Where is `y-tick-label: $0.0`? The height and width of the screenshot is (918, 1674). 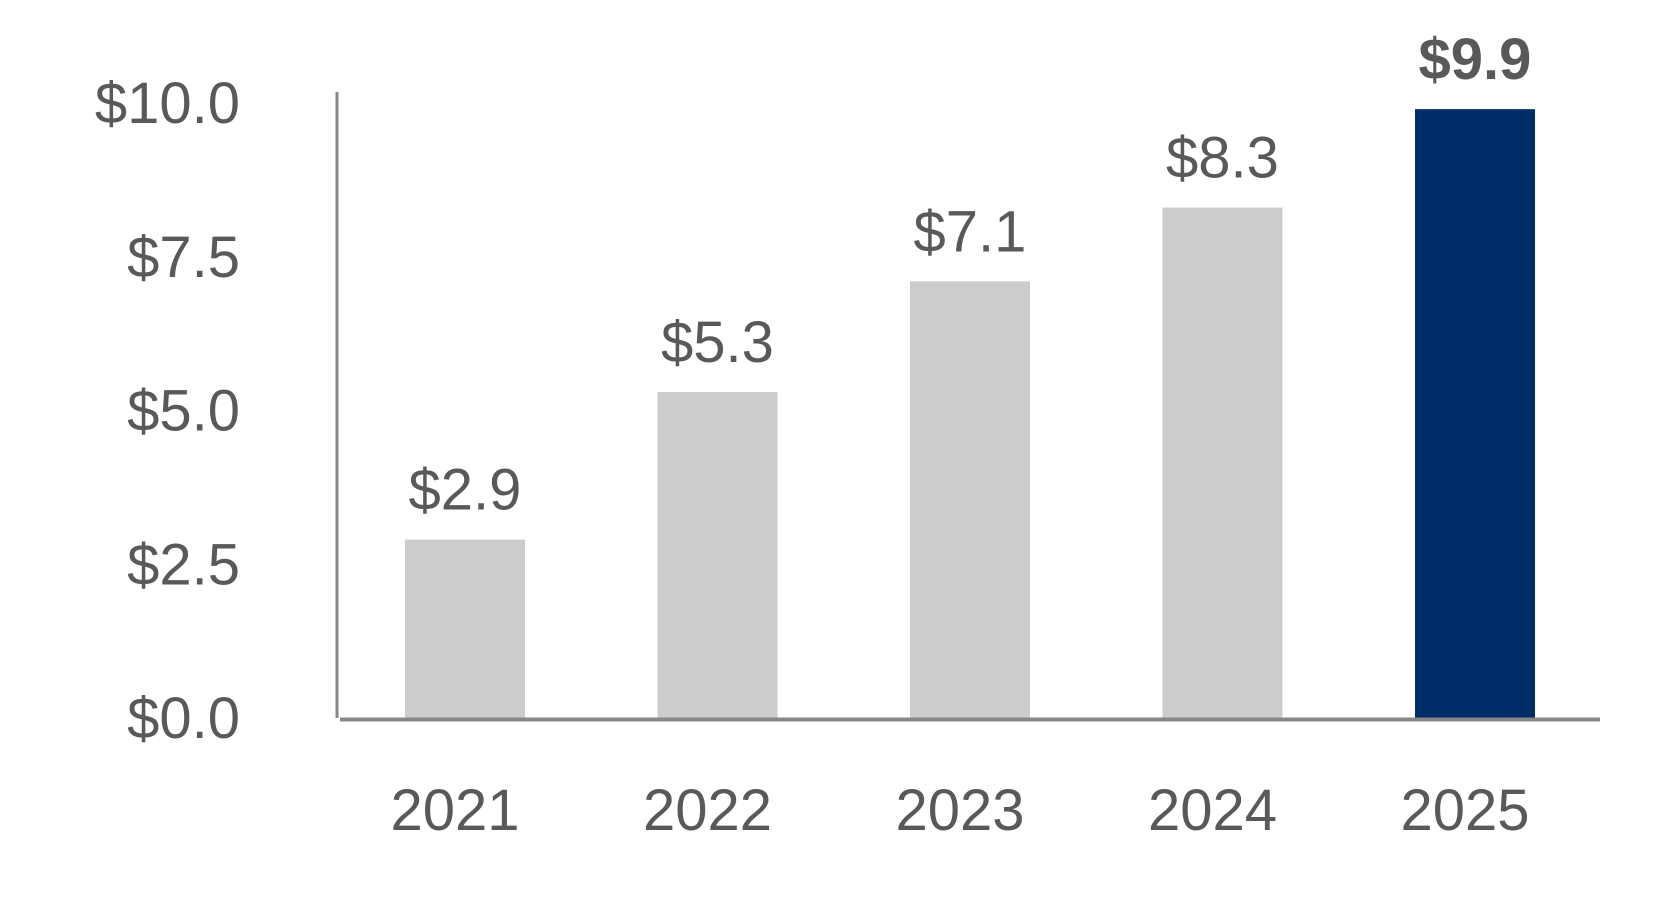 y-tick-label: $0.0 is located at coordinates (183, 718).